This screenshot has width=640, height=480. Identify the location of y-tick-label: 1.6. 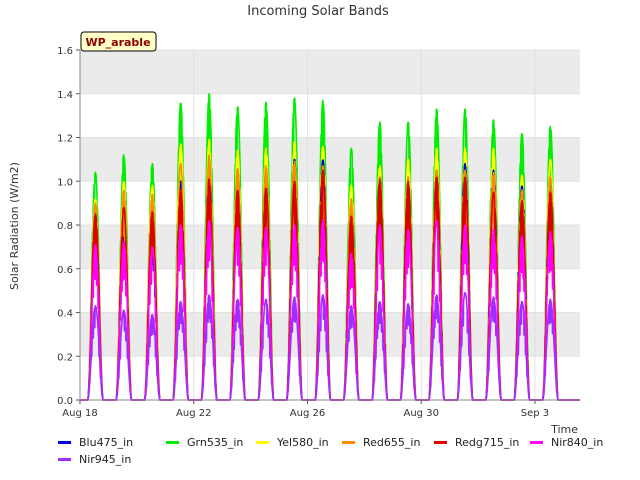
(65, 51).